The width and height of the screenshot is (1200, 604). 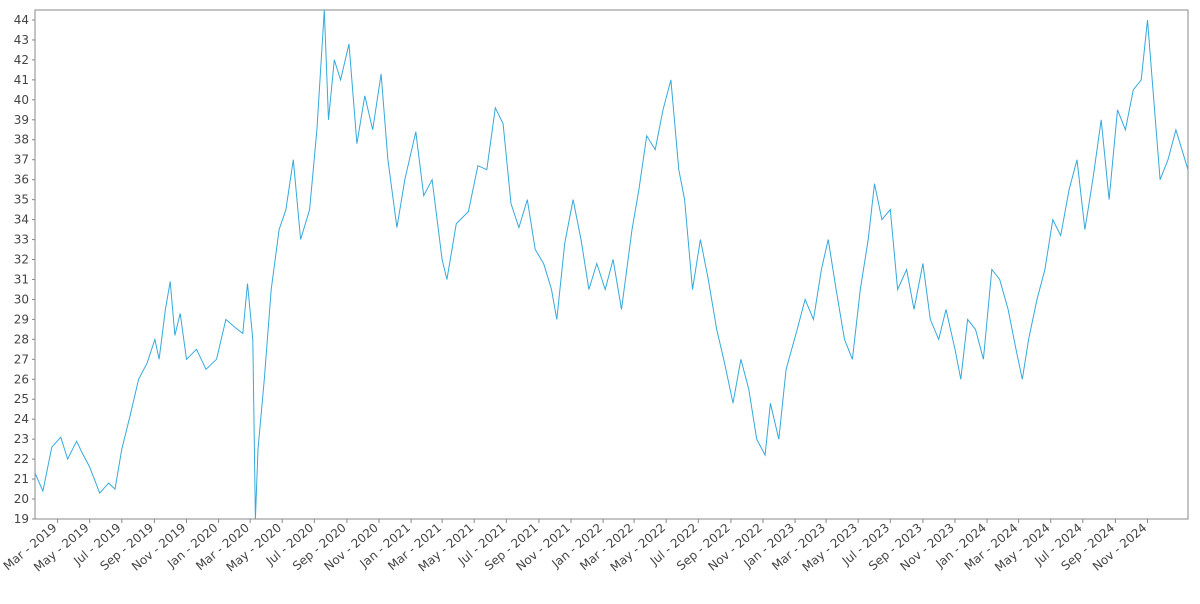 What do you see at coordinates (21, 519) in the screenshot?
I see `y-tick-label: 19` at bounding box center [21, 519].